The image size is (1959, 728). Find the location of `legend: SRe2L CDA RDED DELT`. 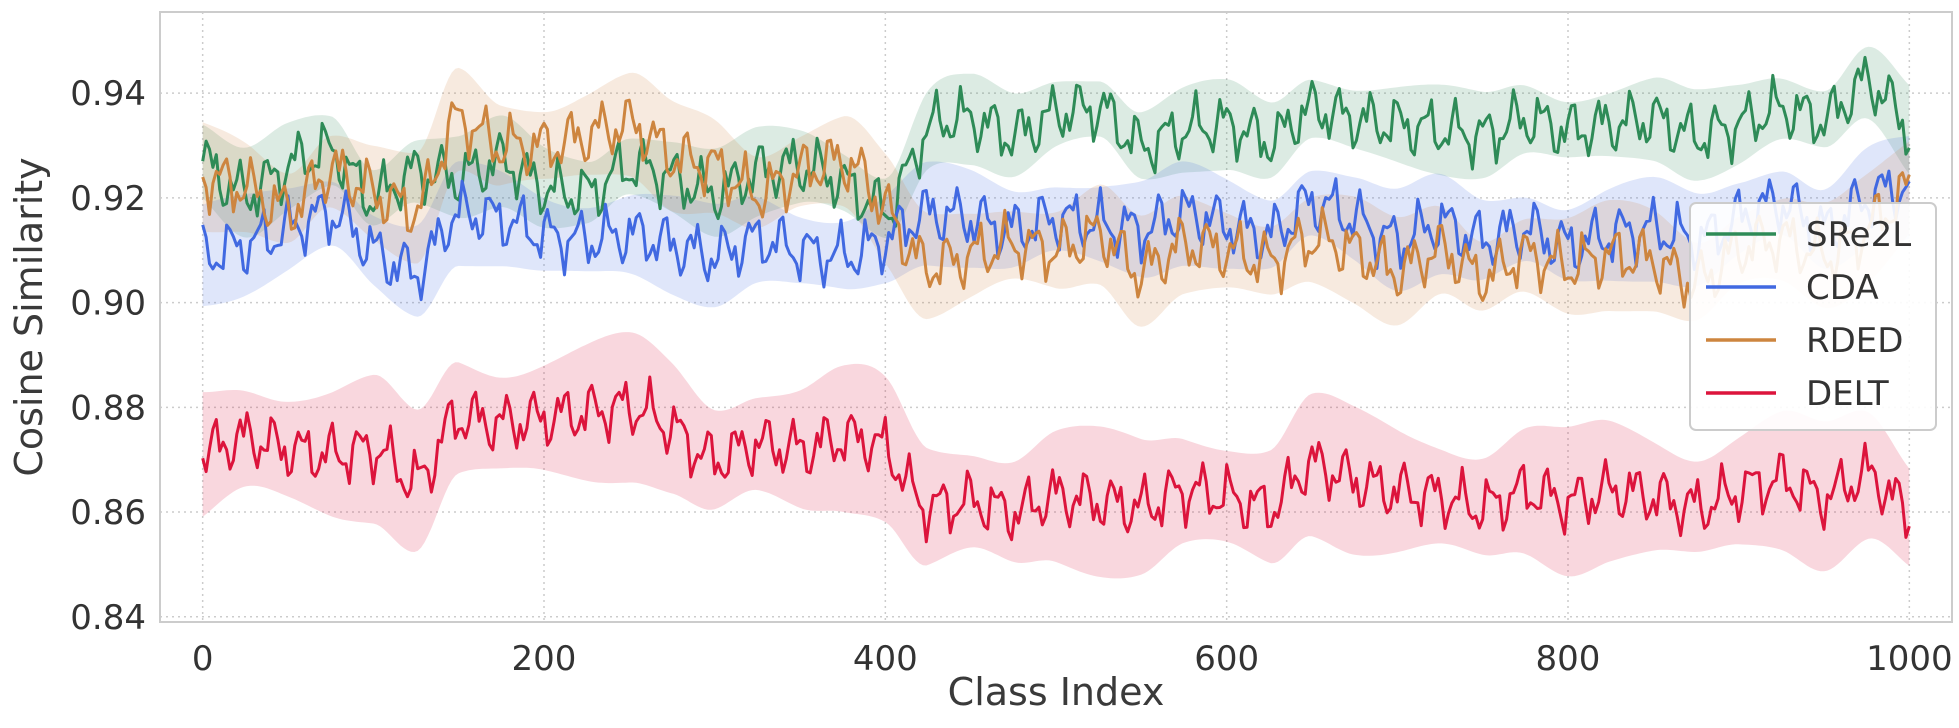

legend: SRe2L CDA RDED DELT is located at coordinates (1813, 316).